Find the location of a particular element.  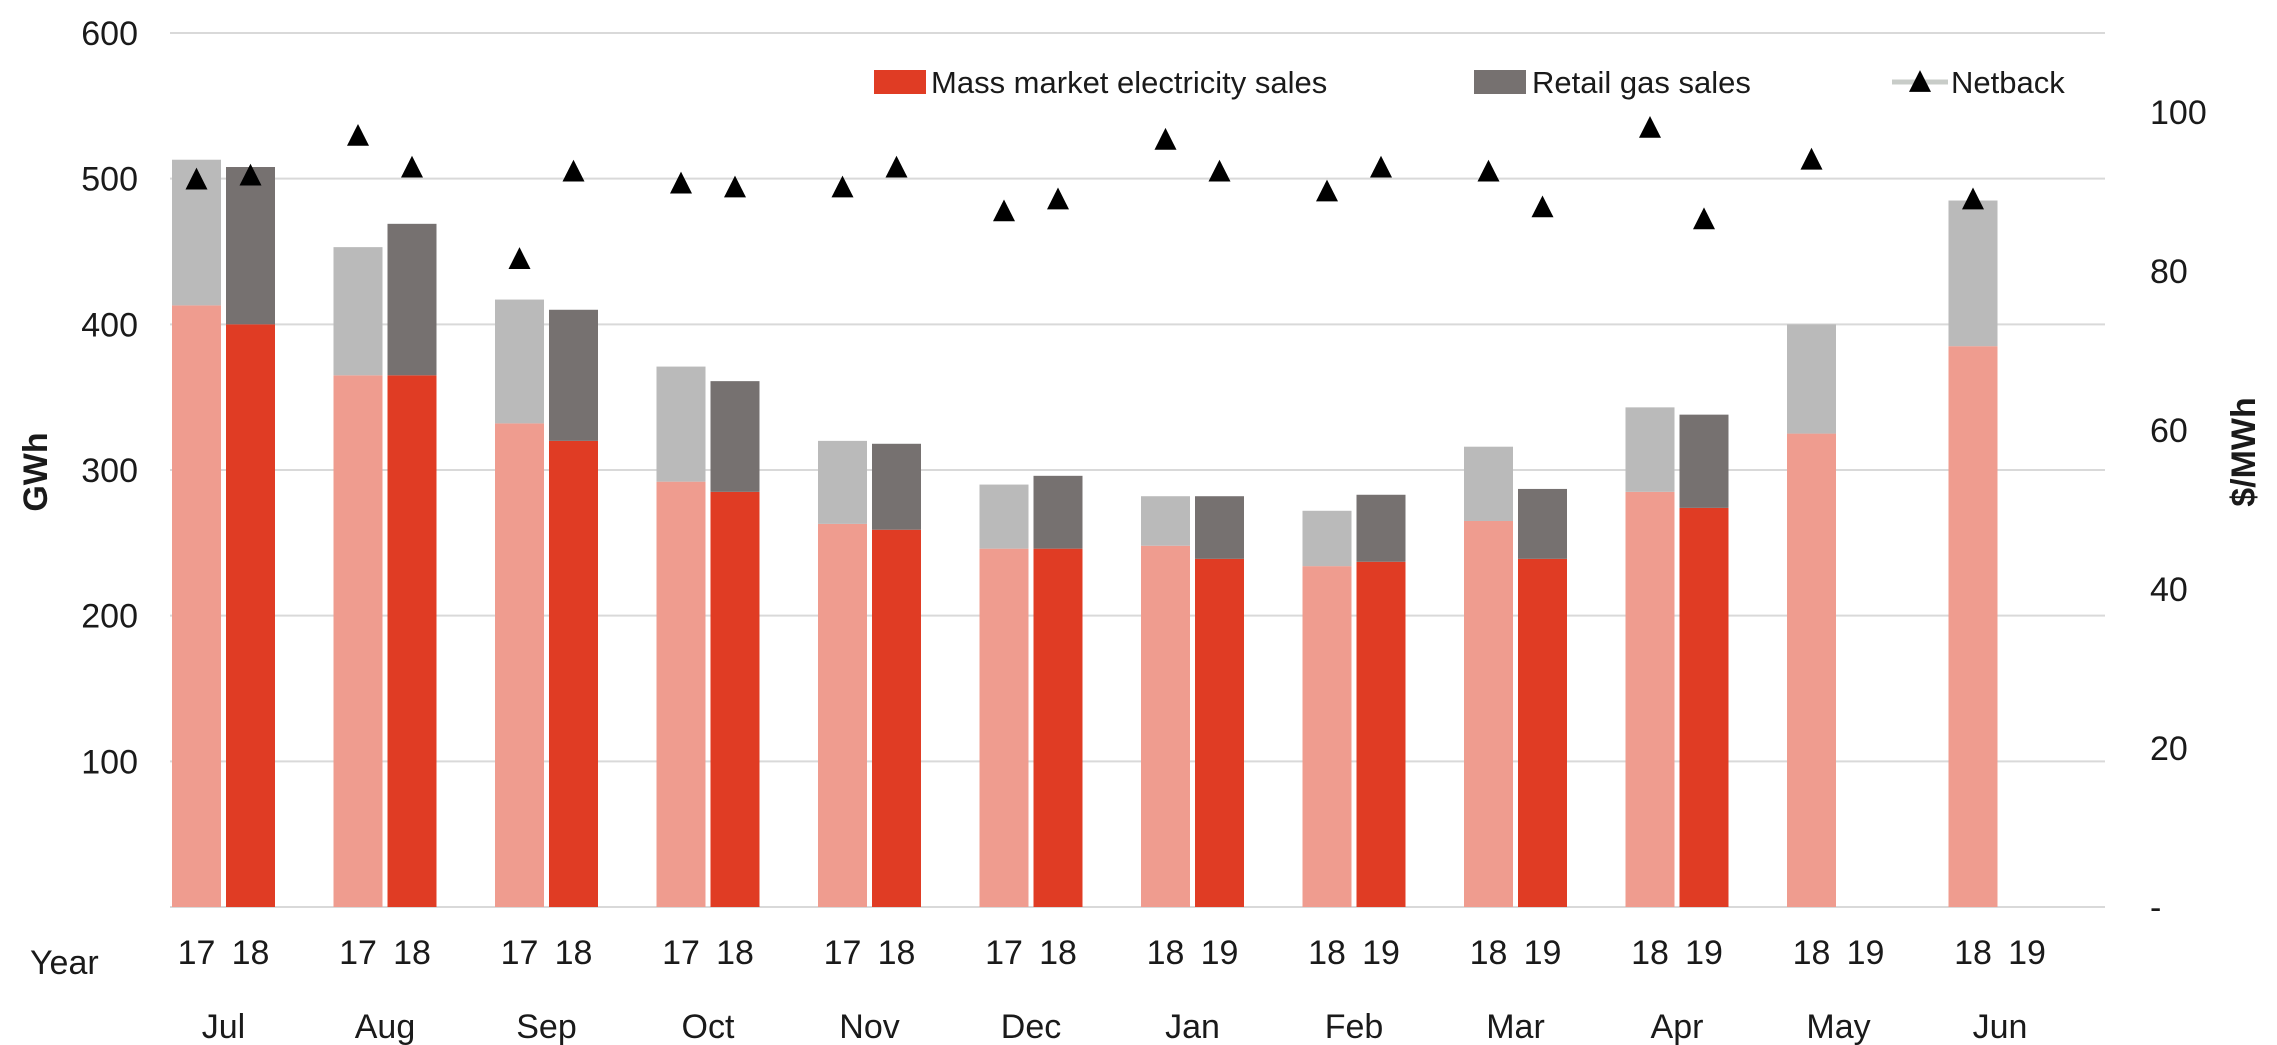

month-tick-label: Jul is located at coordinates (223, 1026).